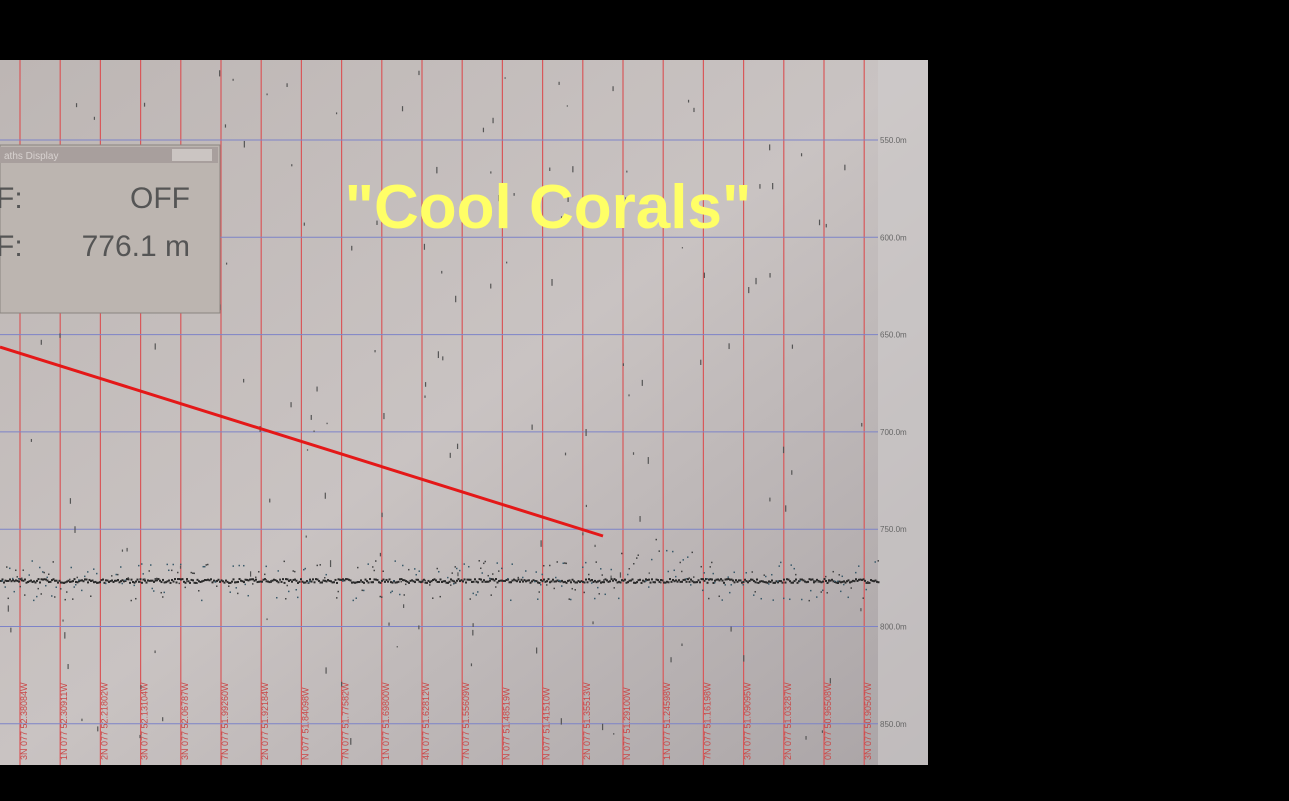 The image size is (1289, 801). Describe the element at coordinates (587, 721) in the screenshot. I see `position-label: 2N 077 51.35513W` at that location.